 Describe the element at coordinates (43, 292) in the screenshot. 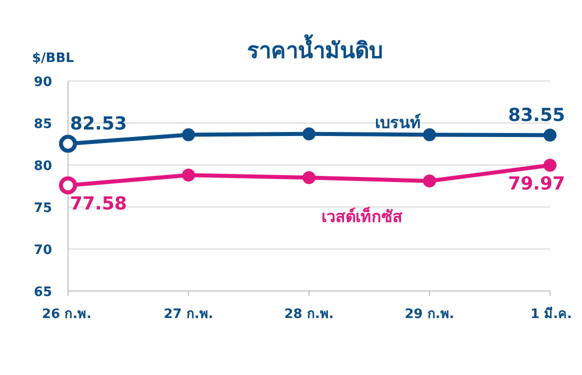

I see `y-tick-label: 65` at that location.